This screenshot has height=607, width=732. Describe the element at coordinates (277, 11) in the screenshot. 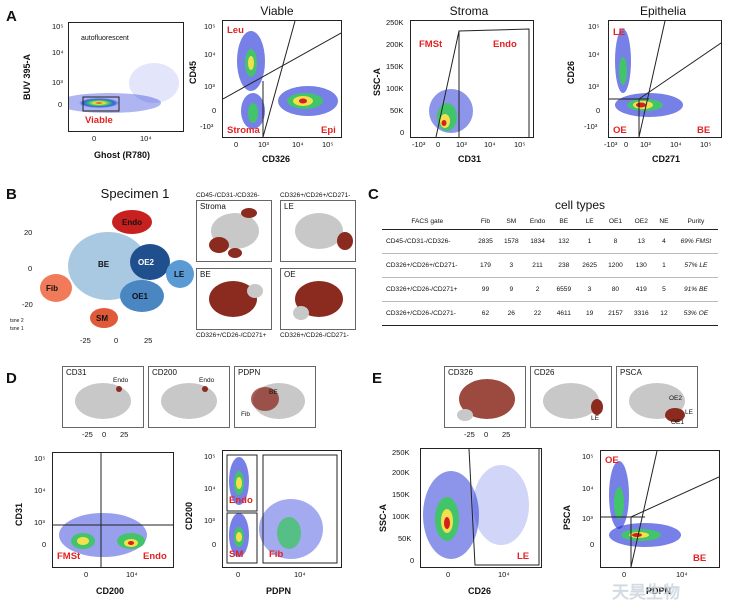

I see `plot-title: Viable` at that location.